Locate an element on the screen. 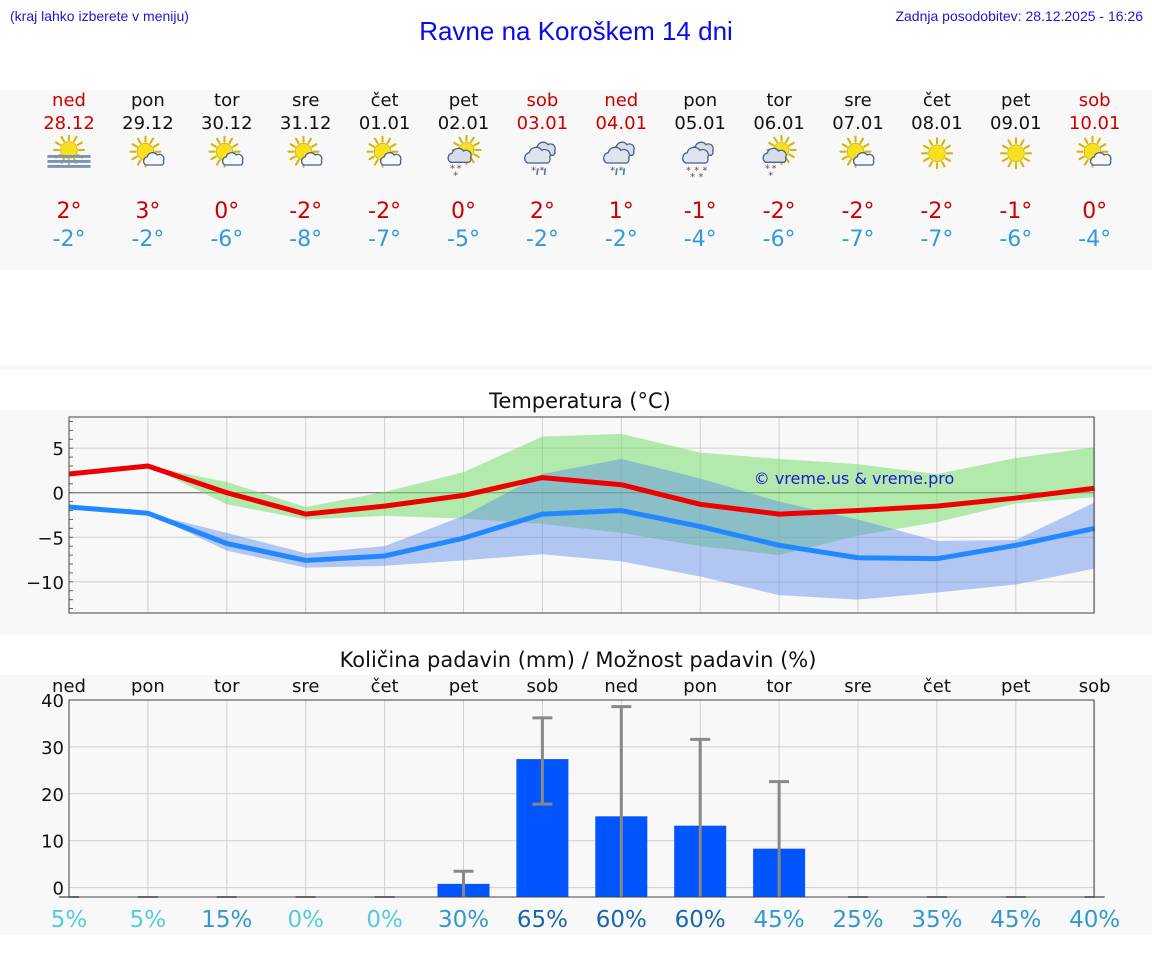  precip-probability: 45% is located at coordinates (779, 920).